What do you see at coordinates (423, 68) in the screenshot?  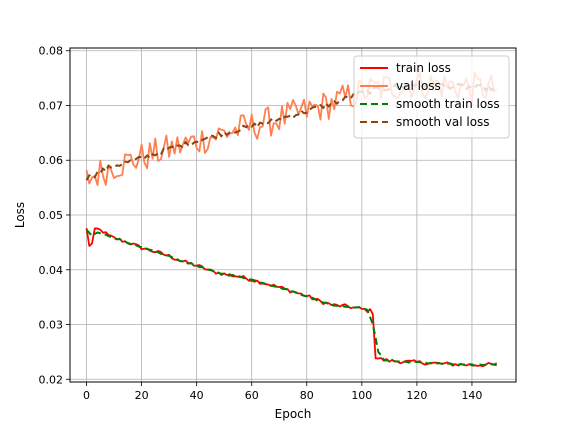 I see `legend-label: train loss` at bounding box center [423, 68].